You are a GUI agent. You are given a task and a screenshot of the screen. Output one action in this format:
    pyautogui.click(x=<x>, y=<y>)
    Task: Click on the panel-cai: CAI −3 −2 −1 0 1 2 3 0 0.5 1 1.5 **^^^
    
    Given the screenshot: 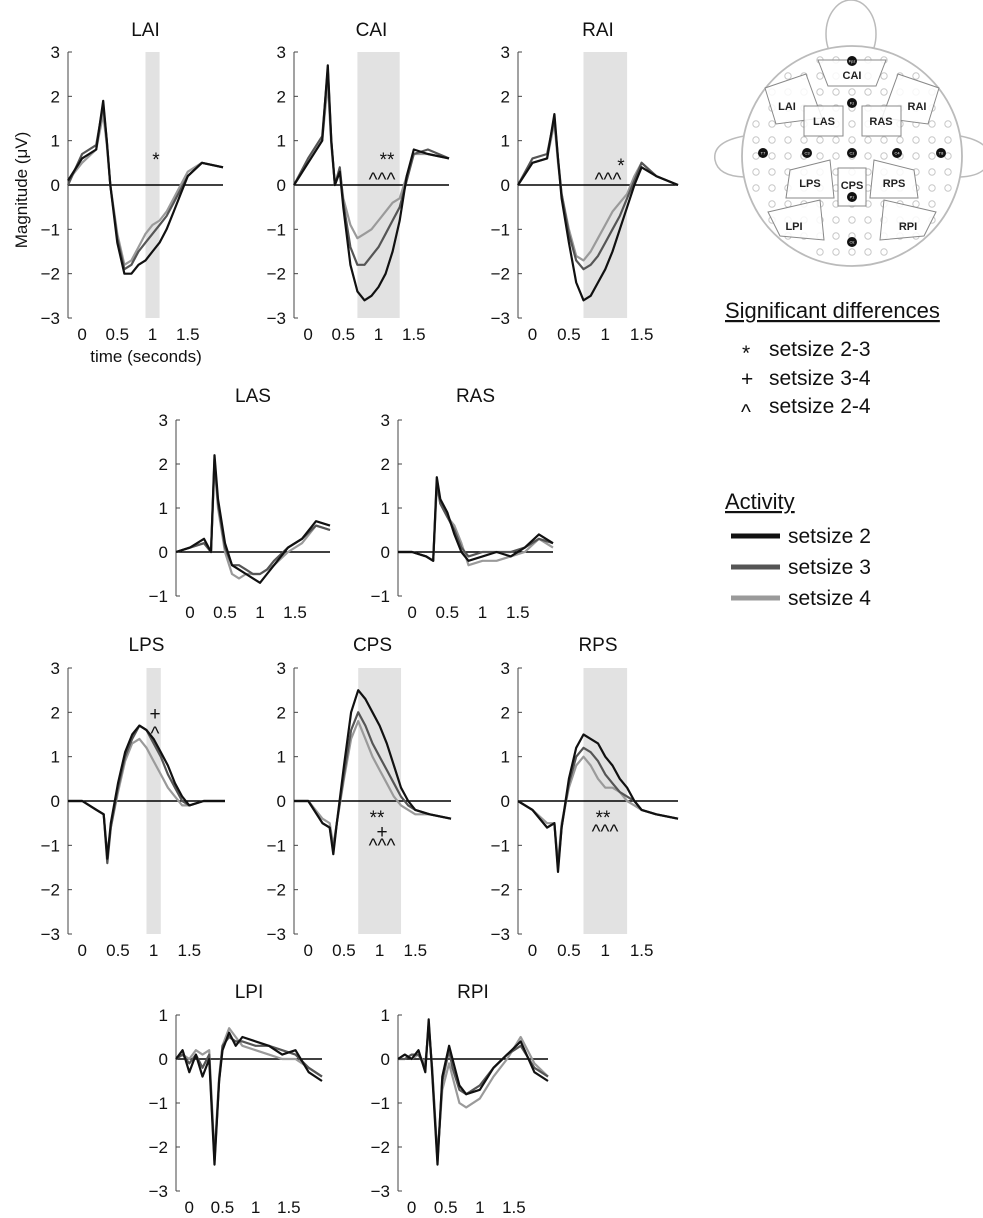 What is the action you would take?
    pyautogui.click(x=358, y=182)
    